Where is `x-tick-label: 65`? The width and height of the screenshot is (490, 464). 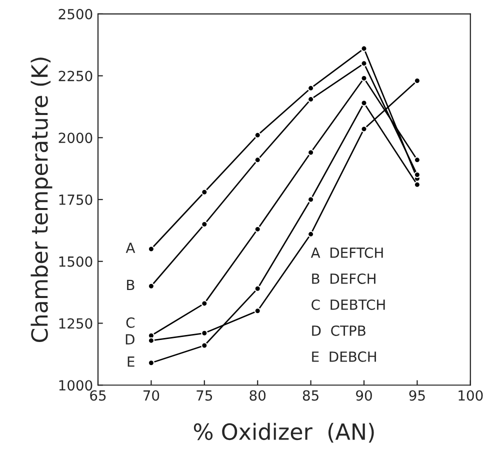
x-tick-label: 65 is located at coordinates (98, 395).